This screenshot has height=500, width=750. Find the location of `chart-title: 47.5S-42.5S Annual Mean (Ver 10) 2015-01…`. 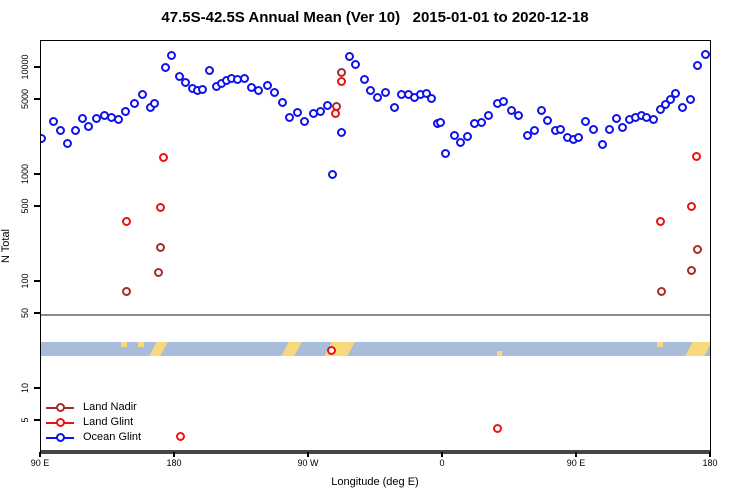

chart-title: 47.5S-42.5S Annual Mean (Ver 10) 2015-01… is located at coordinates (375, 17).